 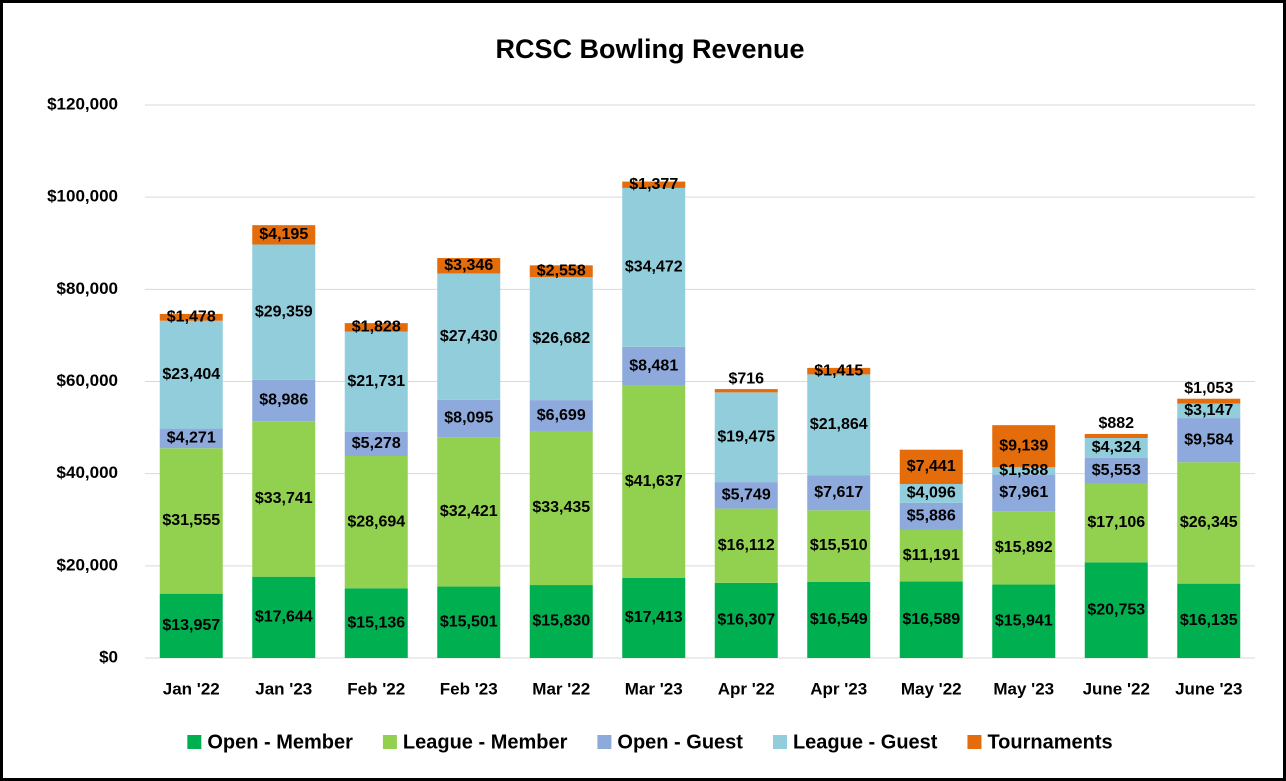 What do you see at coordinates (376, 688) in the screenshot?
I see `x-tick-label: Feb '22` at bounding box center [376, 688].